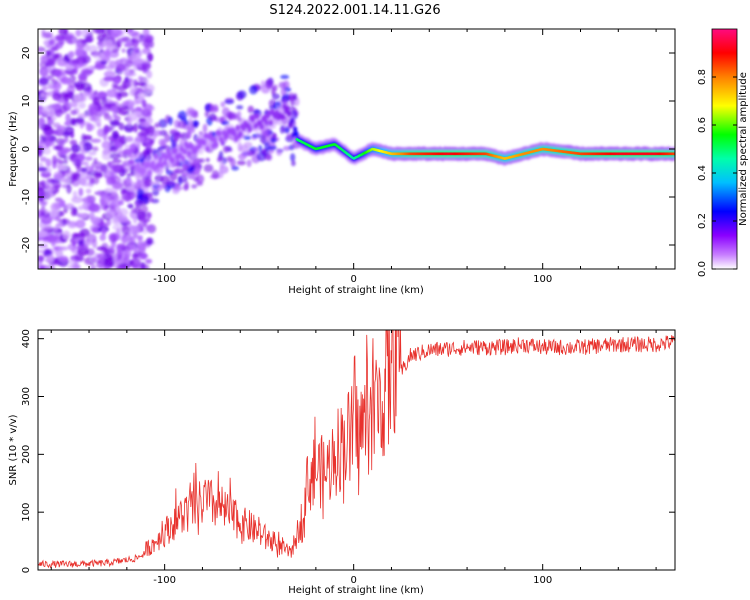 This screenshot has width=750, height=600. What do you see at coordinates (26, 338) in the screenshot?
I see `y-tick-label: 400` at bounding box center [26, 338].